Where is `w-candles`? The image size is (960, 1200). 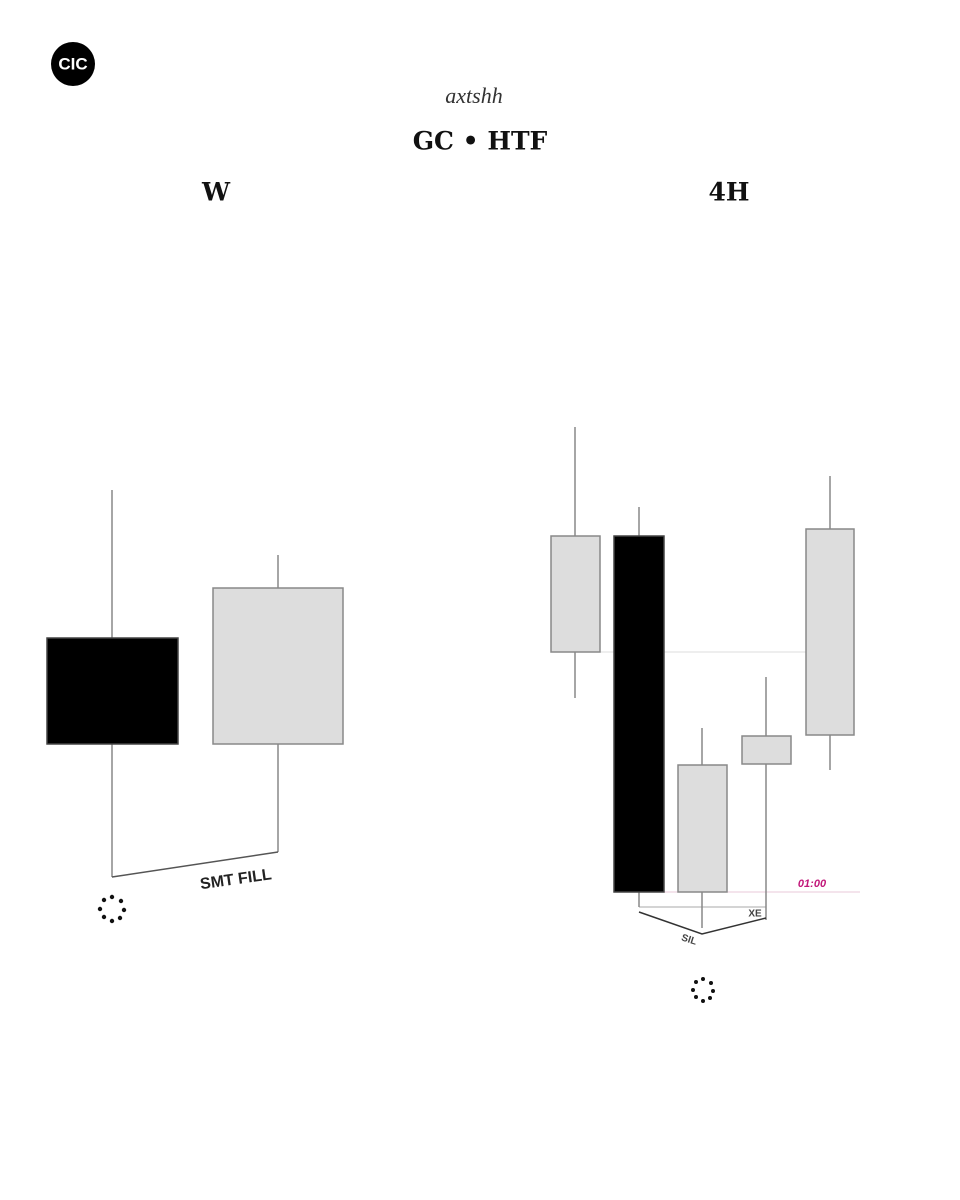 w-candles is located at coordinates (195, 684).